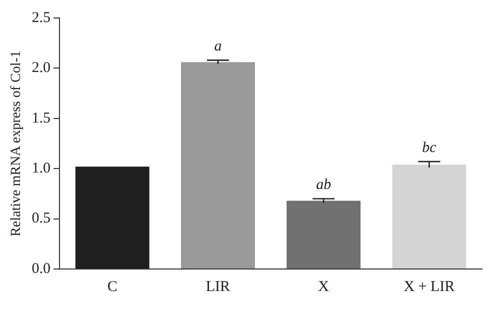  I want to click on y-tick-label: 0.0, so click(41, 268).